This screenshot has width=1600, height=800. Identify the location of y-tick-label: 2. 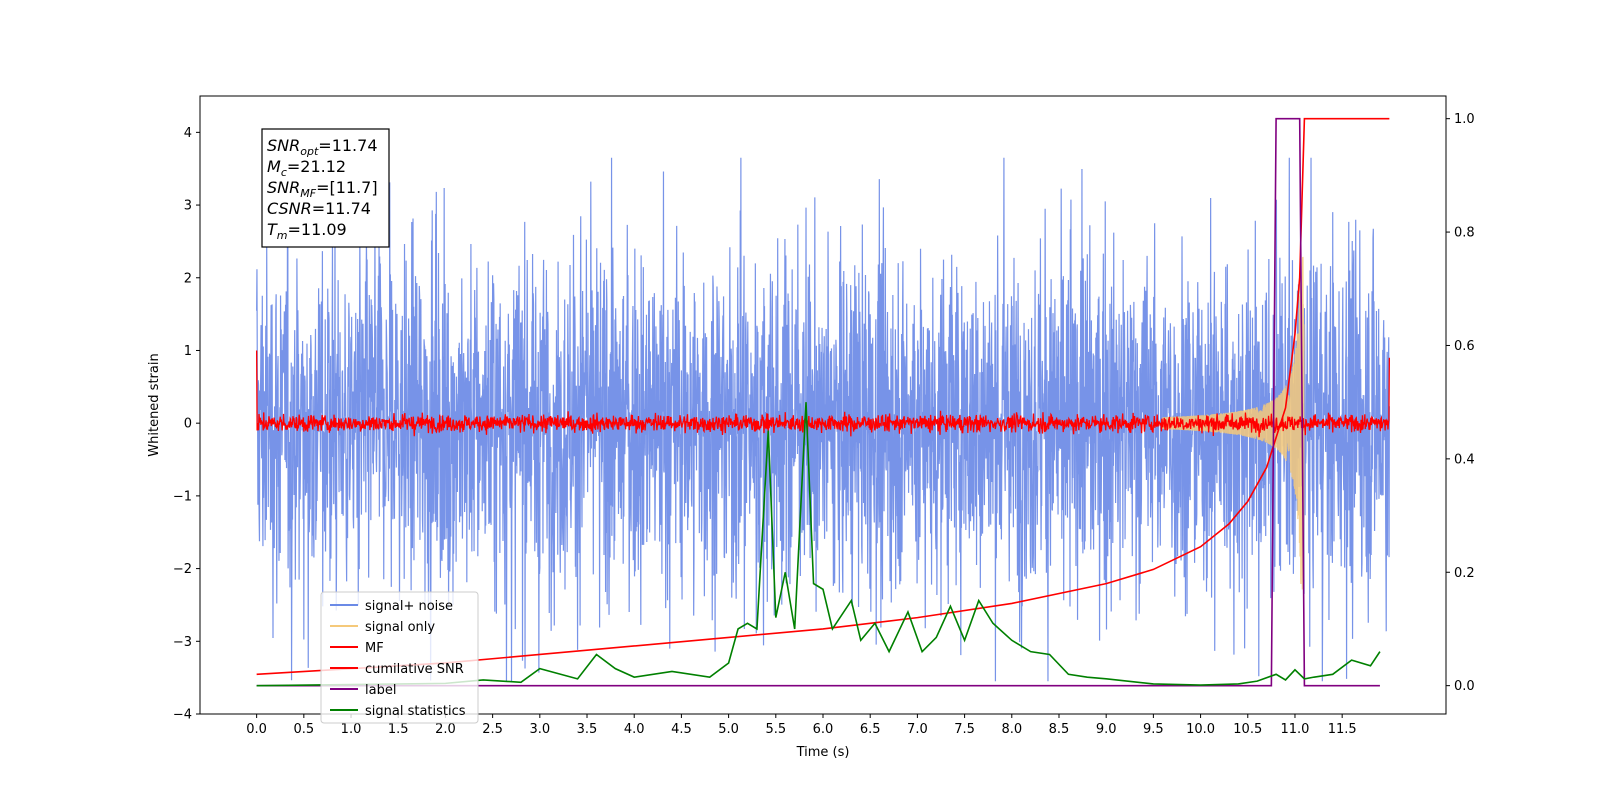
(188, 278).